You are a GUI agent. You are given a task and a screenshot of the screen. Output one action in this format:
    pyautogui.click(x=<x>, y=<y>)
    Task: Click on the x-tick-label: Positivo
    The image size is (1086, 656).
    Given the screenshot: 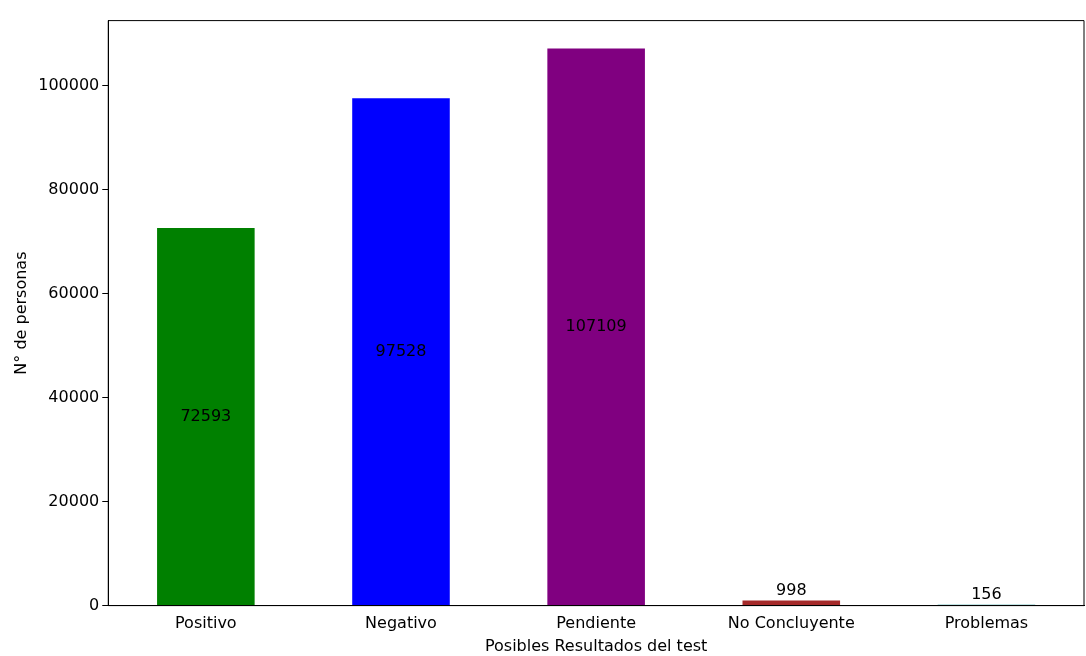 What is the action you would take?
    pyautogui.click(x=206, y=623)
    